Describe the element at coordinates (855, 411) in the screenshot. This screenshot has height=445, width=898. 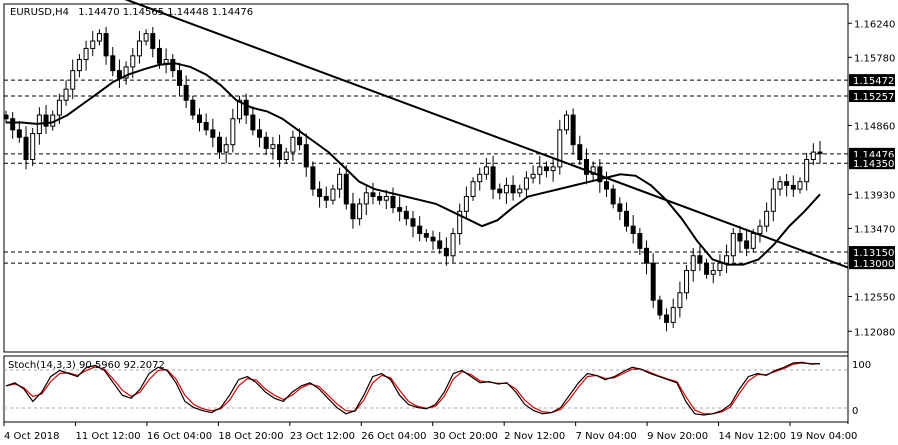
I see `stoch-tick-0: 0` at that location.